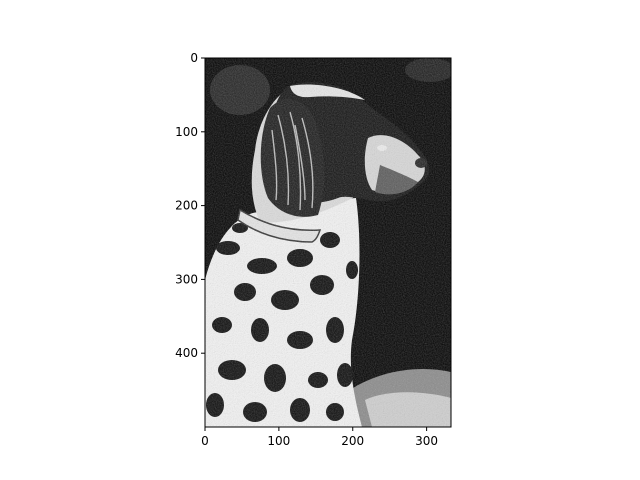 The width and height of the screenshot is (640, 480). Describe the element at coordinates (278, 441) in the screenshot. I see `x-tick-label: 100` at that location.